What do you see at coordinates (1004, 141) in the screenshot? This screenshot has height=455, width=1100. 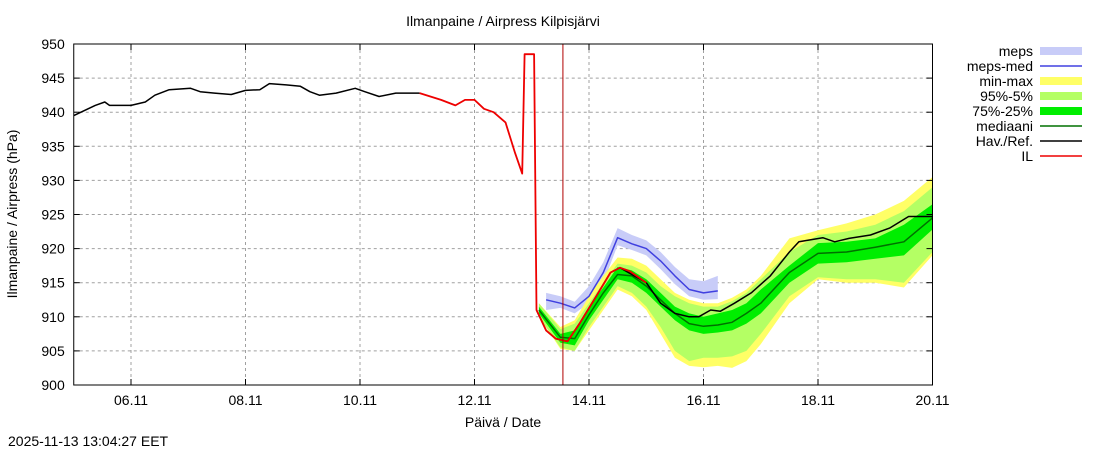 I see `legend-label: Hav./Ref.` at bounding box center [1004, 141].